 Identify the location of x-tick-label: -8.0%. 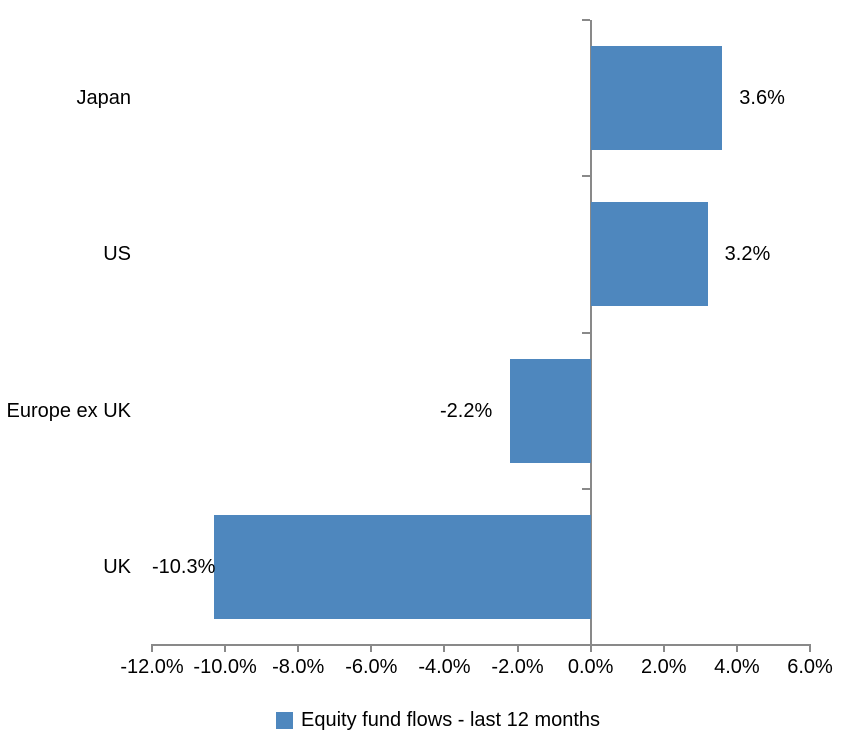
(298, 667).